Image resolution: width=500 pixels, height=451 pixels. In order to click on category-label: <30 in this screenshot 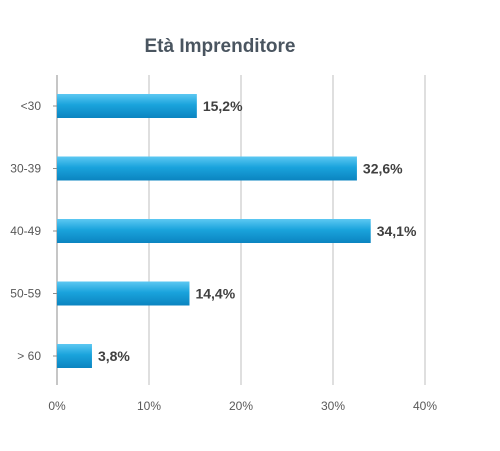, I will do `click(31, 106)`.